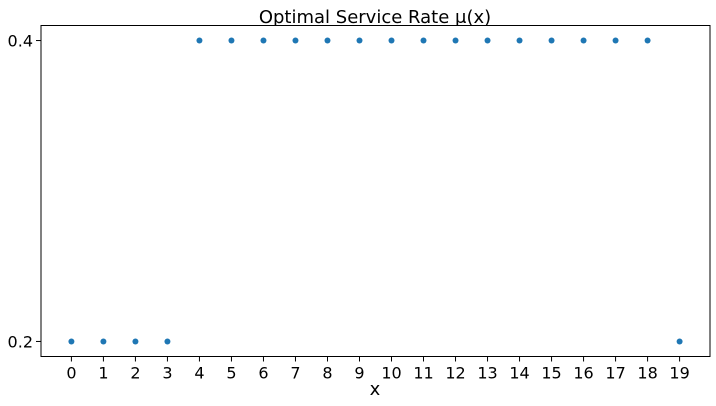 Image resolution: width=716 pixels, height=406 pixels. What do you see at coordinates (519, 373) in the screenshot?
I see `x-tick-label: 14` at bounding box center [519, 373].